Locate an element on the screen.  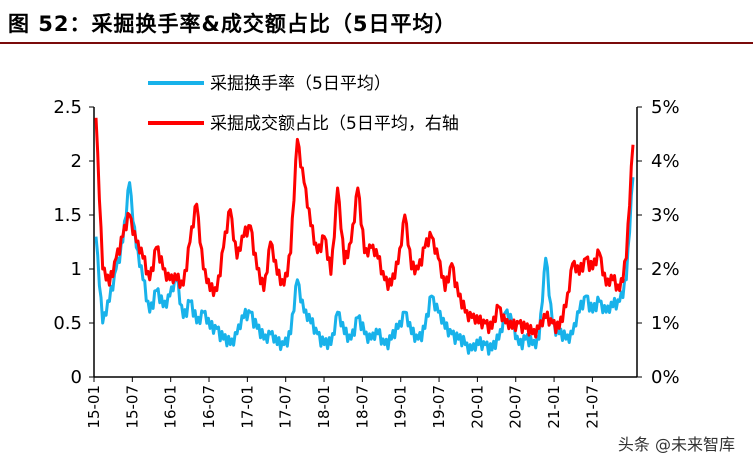
x-tick-label: 17-07 is located at coordinates (286, 407).